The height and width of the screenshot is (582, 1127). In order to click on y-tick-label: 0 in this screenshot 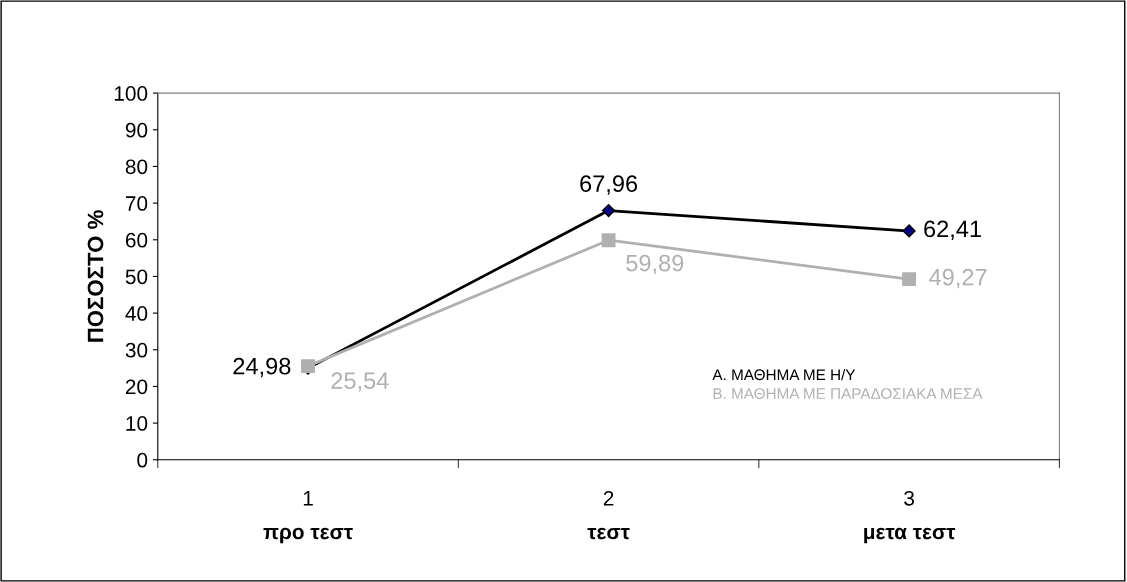, I will do `click(142, 460)`.